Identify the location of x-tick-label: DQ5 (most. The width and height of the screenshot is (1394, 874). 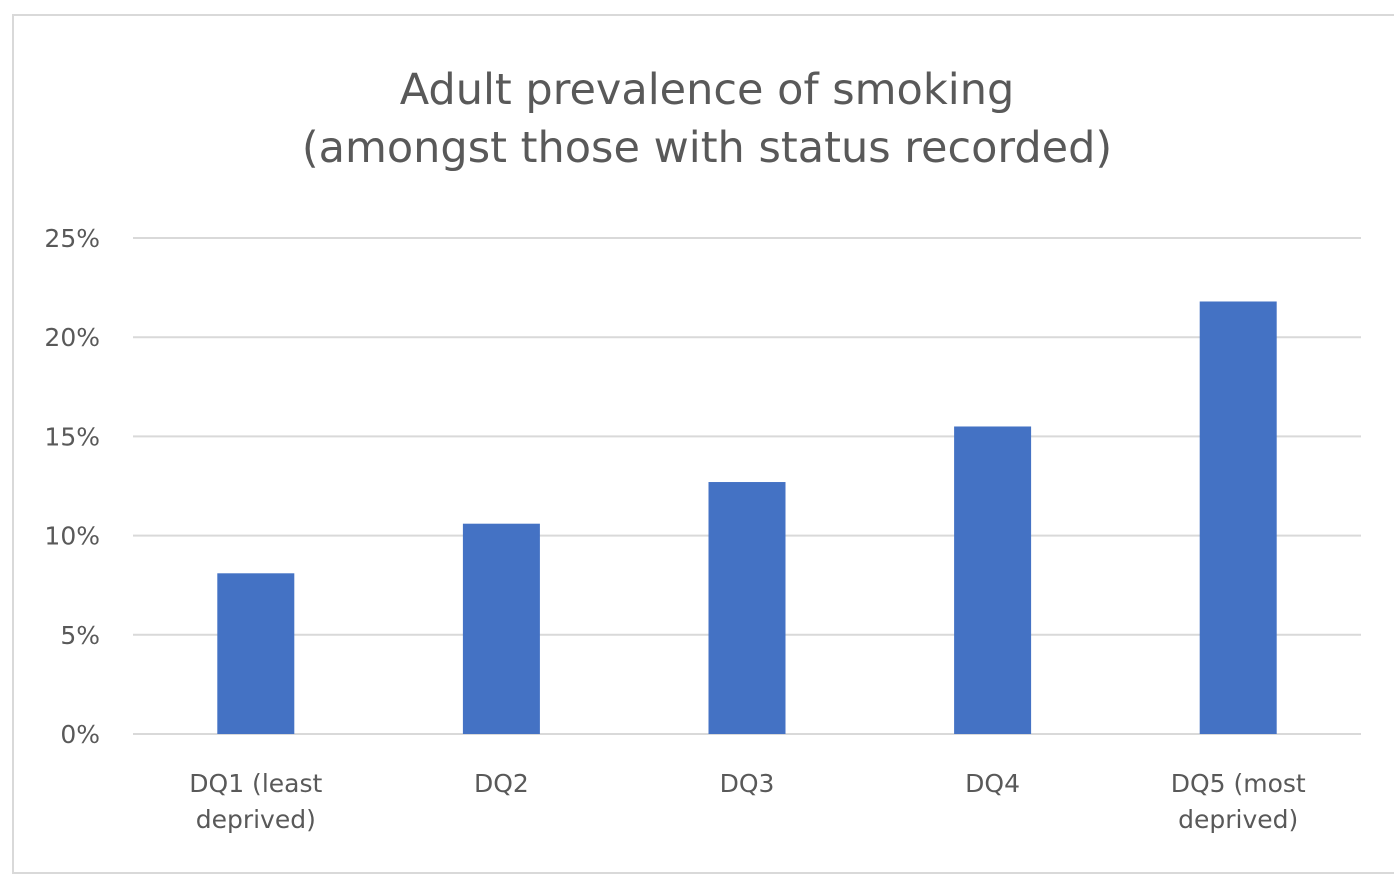
(1238, 783).